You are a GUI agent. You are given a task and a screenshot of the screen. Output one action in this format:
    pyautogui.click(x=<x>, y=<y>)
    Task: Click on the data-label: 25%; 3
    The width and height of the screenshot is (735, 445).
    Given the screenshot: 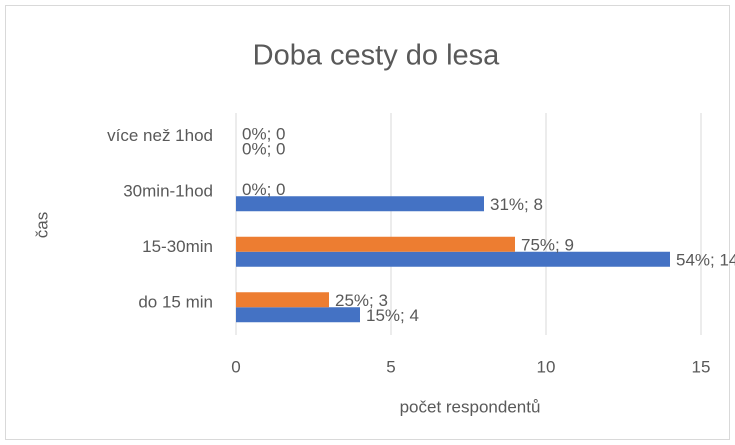 What is the action you would take?
    pyautogui.click(x=361, y=300)
    